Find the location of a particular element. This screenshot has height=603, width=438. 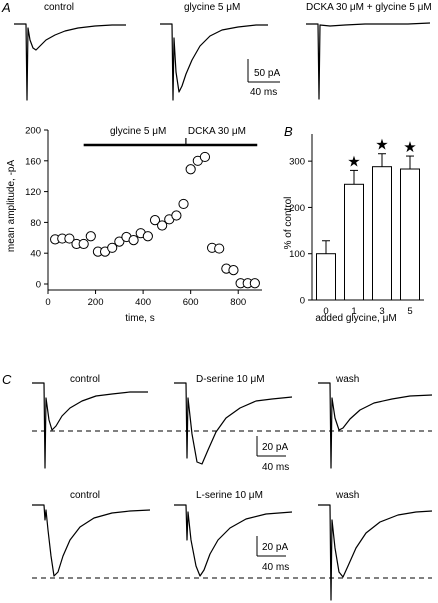

panel-letter-a: A is located at coordinates (6, 7).